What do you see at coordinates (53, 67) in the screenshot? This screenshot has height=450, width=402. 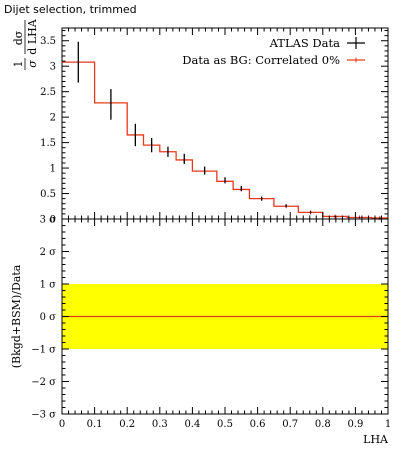 I see `main-y-tick-label: 3` at bounding box center [53, 67].